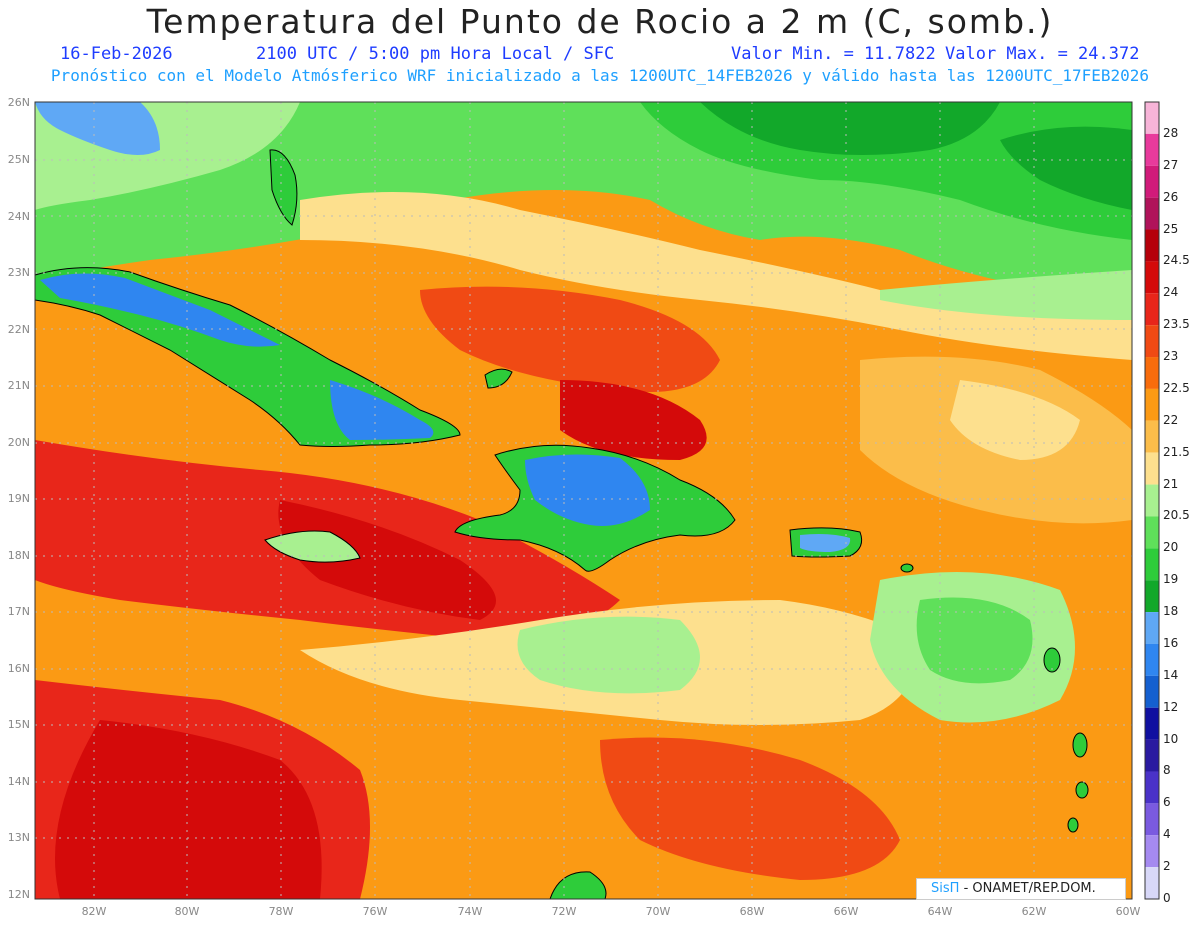  Describe the element at coordinates (18, 894) in the screenshot. I see `lat-label: 12N` at that location.